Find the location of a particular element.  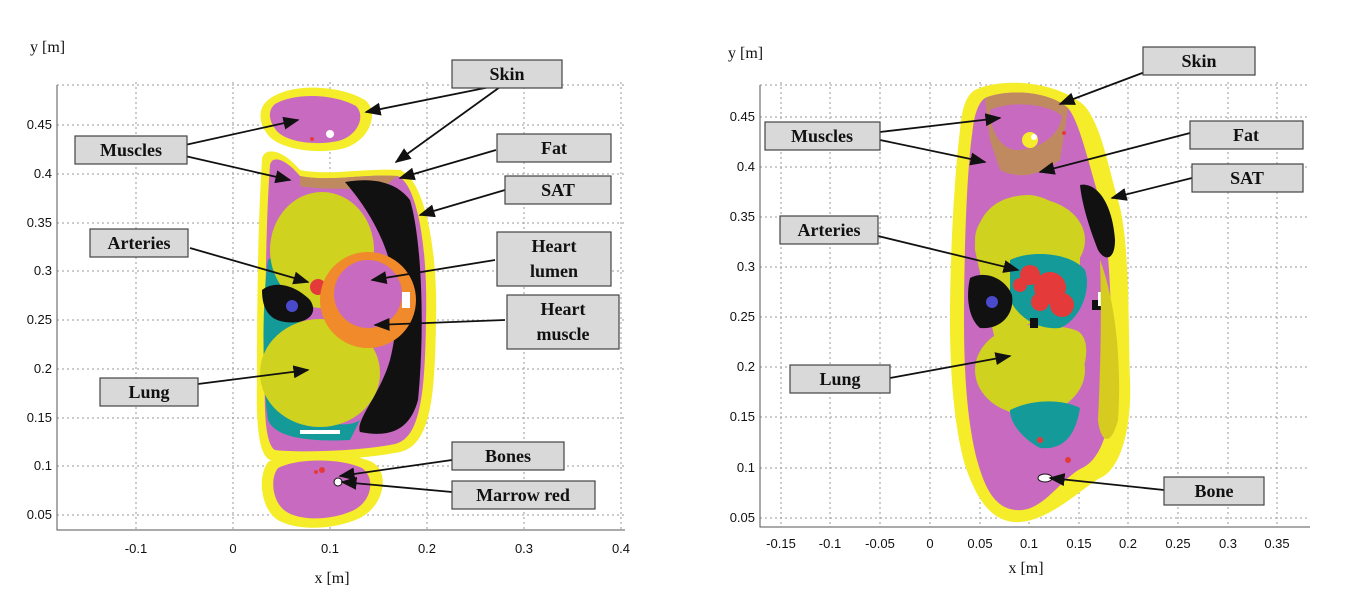

x-tick: 0.35 is located at coordinates (1276, 543).